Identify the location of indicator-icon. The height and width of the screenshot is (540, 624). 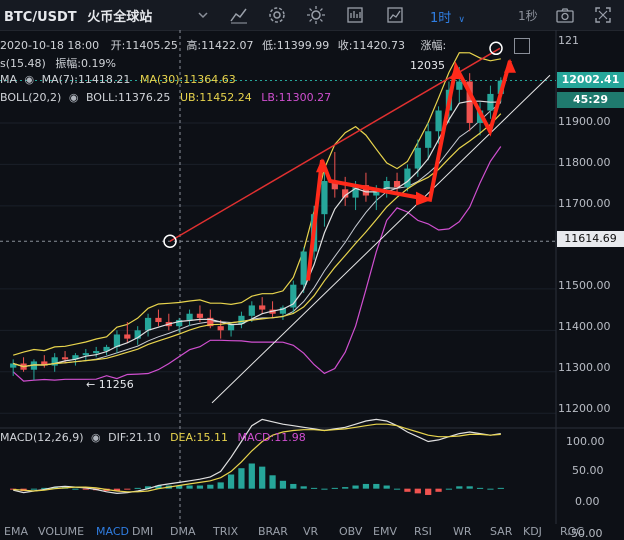
(239, 15).